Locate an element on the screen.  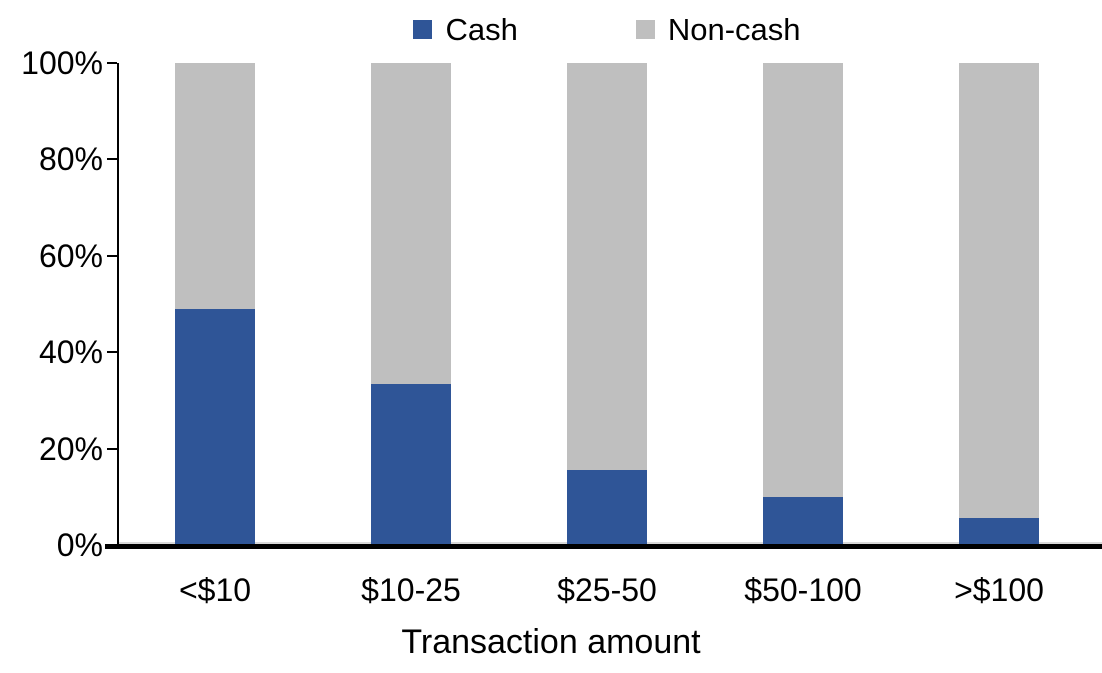
y-axis-tick-label: 40% is located at coordinates (70, 352).